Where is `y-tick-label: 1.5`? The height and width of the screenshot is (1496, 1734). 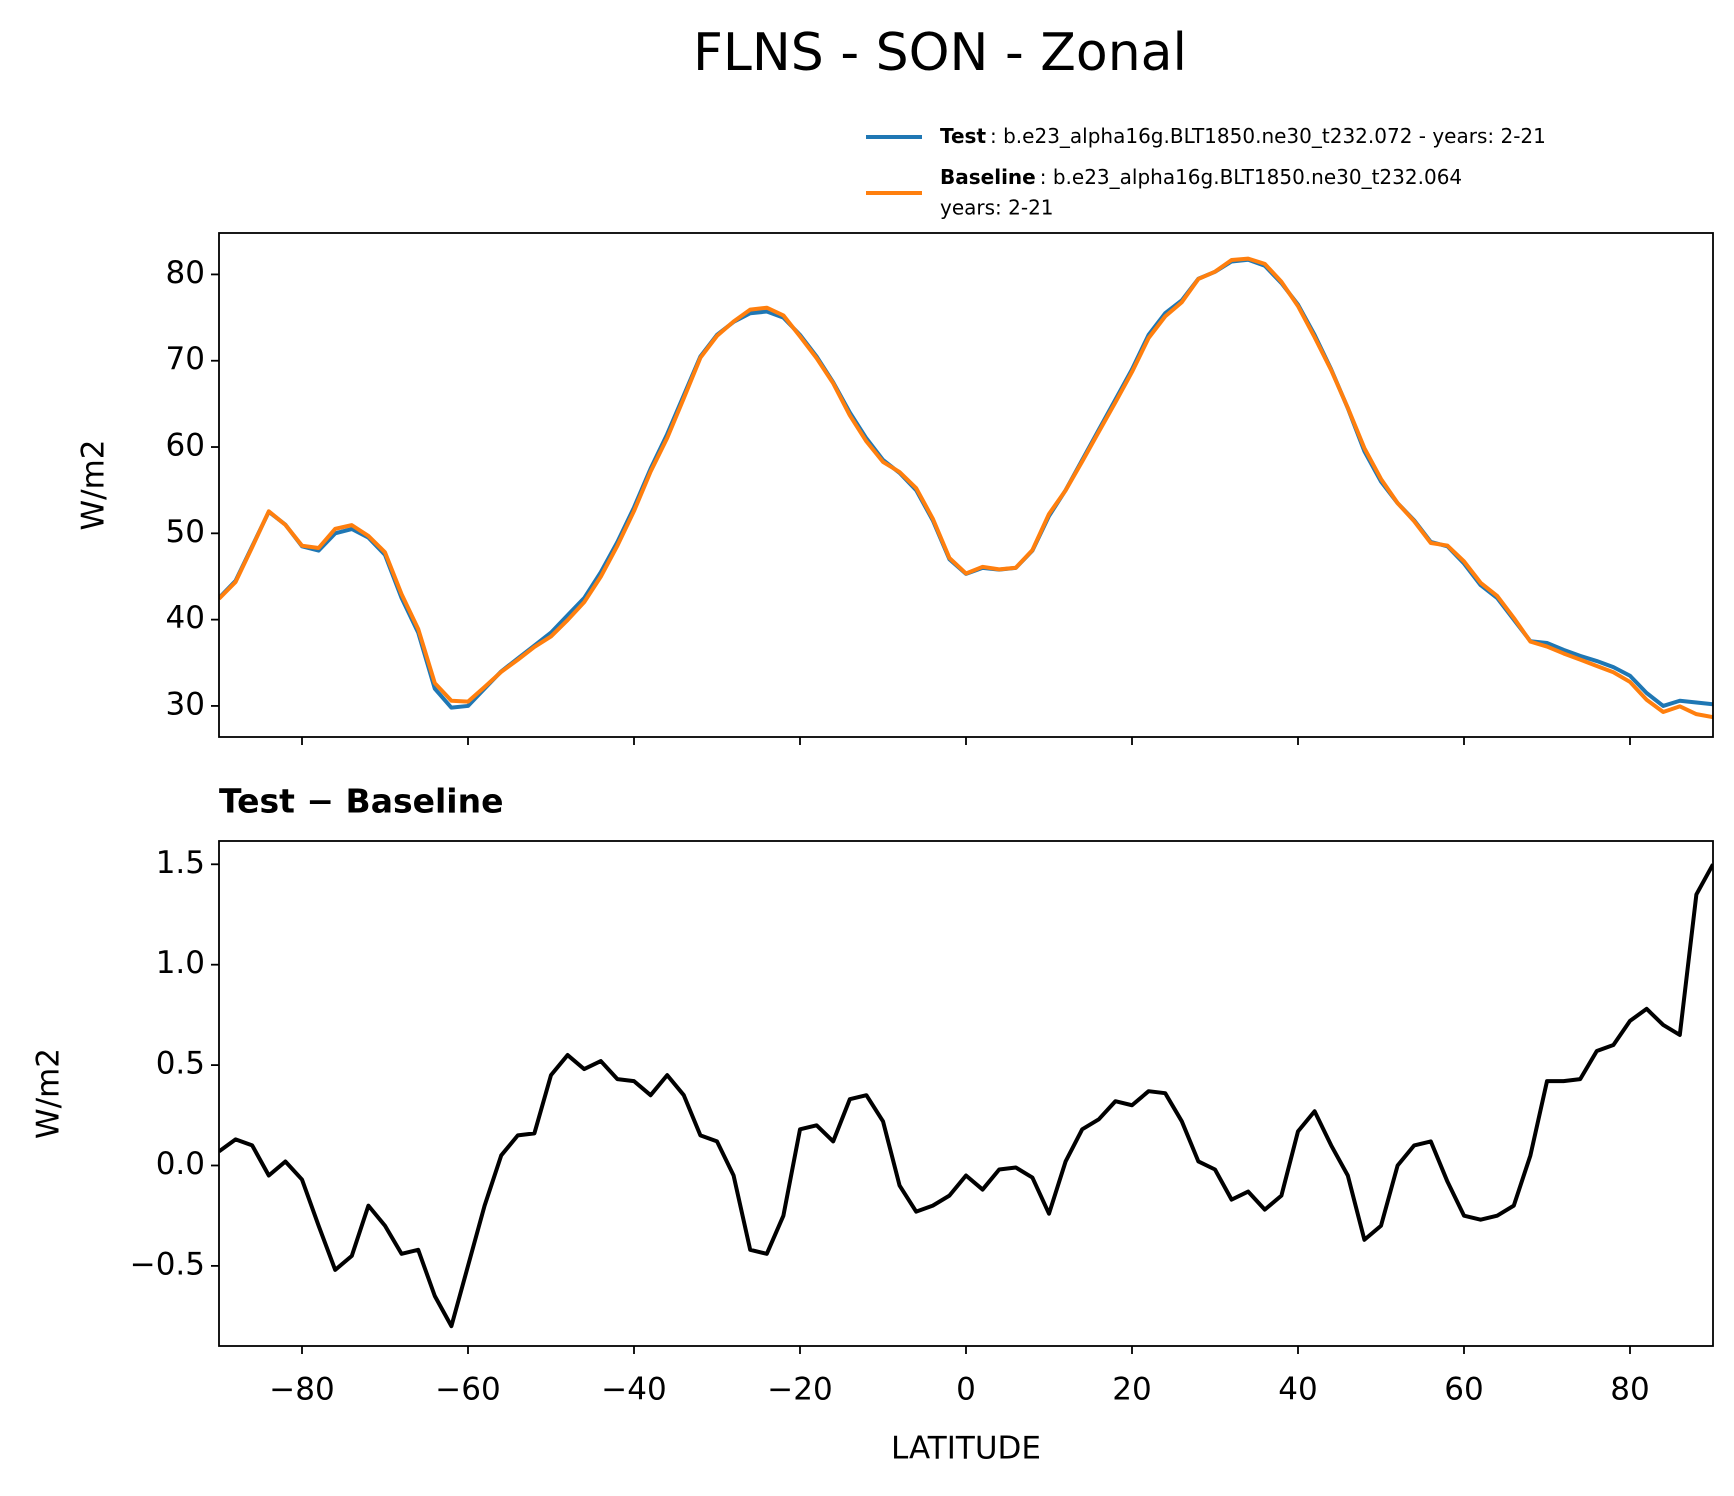 y-tick-label: 1.5 is located at coordinates (180, 863).